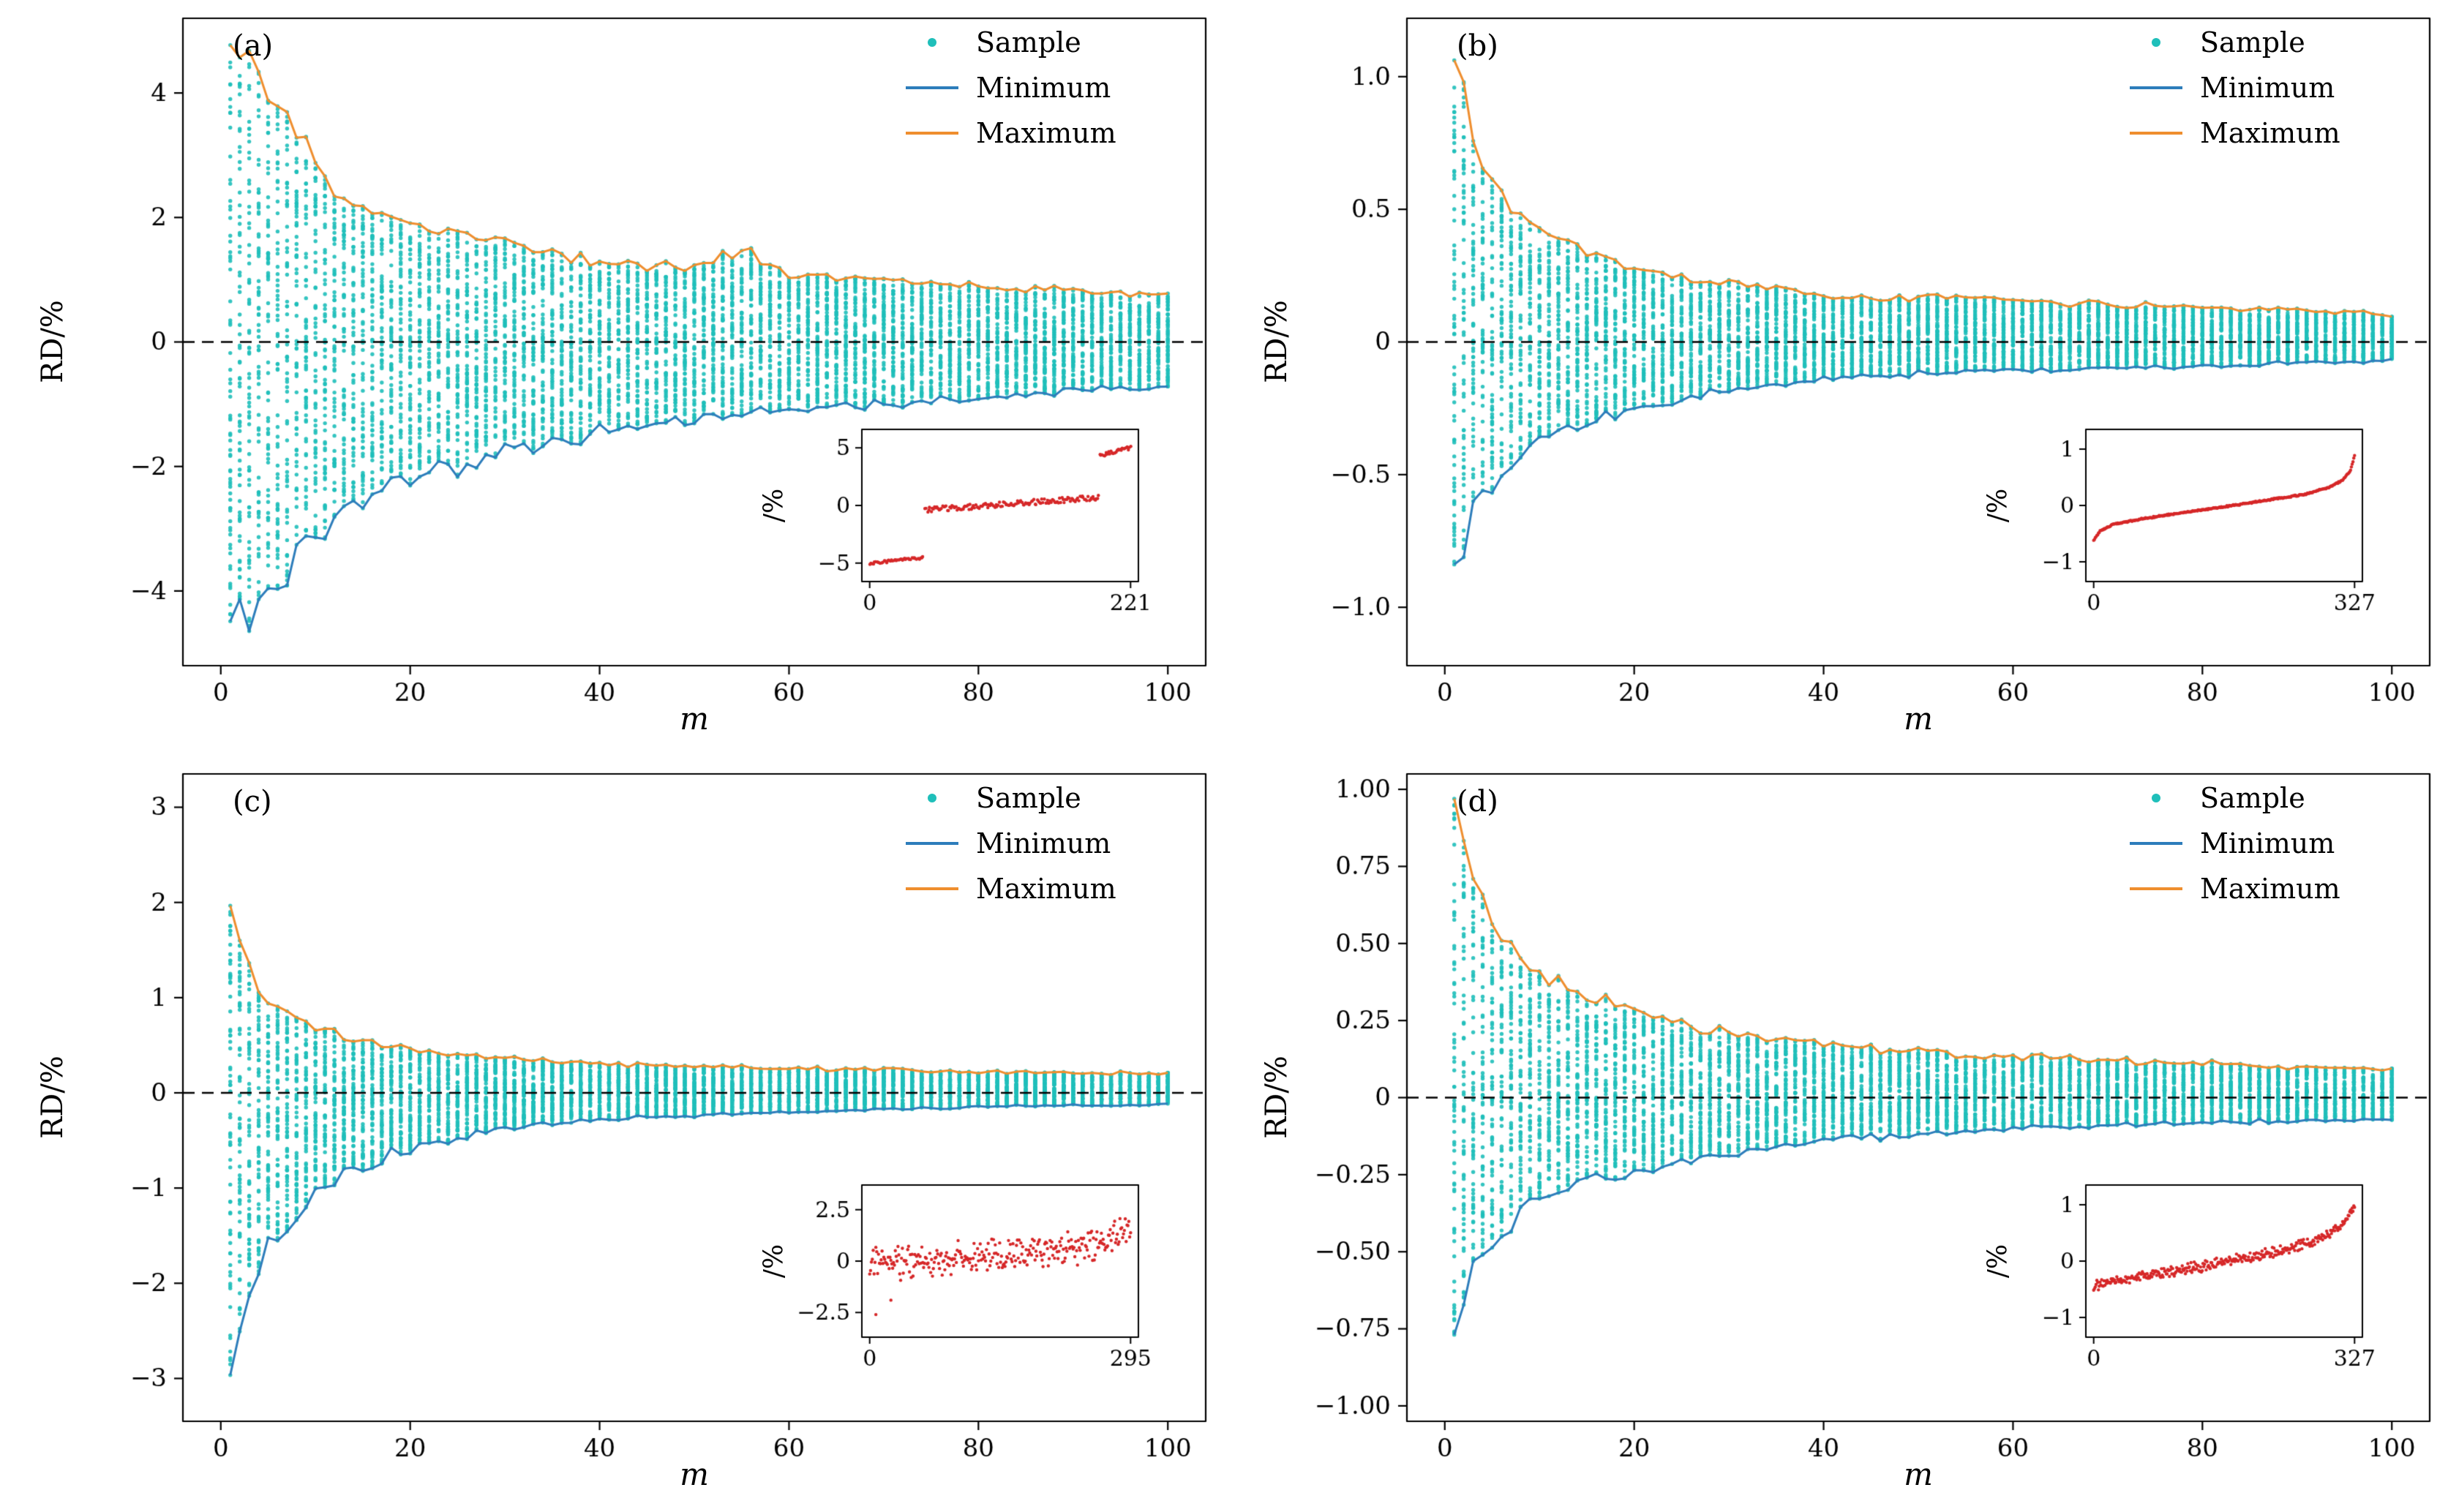  Describe the element at coordinates (252, 802) in the screenshot. I see `panel-label: (c)` at that location.